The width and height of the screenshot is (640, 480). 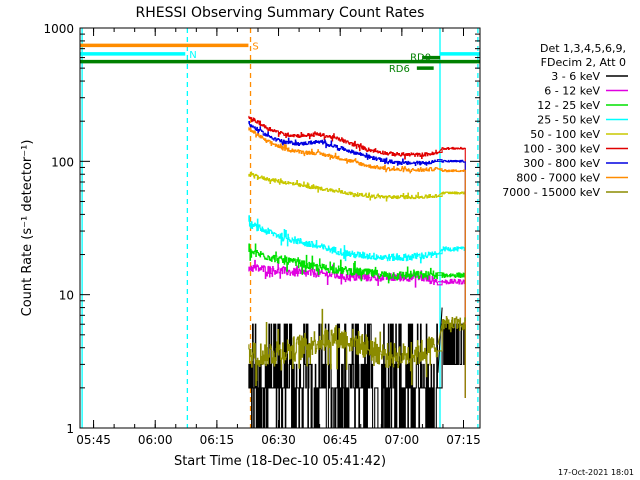 I want to click on flag-label-rd0: RD0, so click(x=420, y=58).